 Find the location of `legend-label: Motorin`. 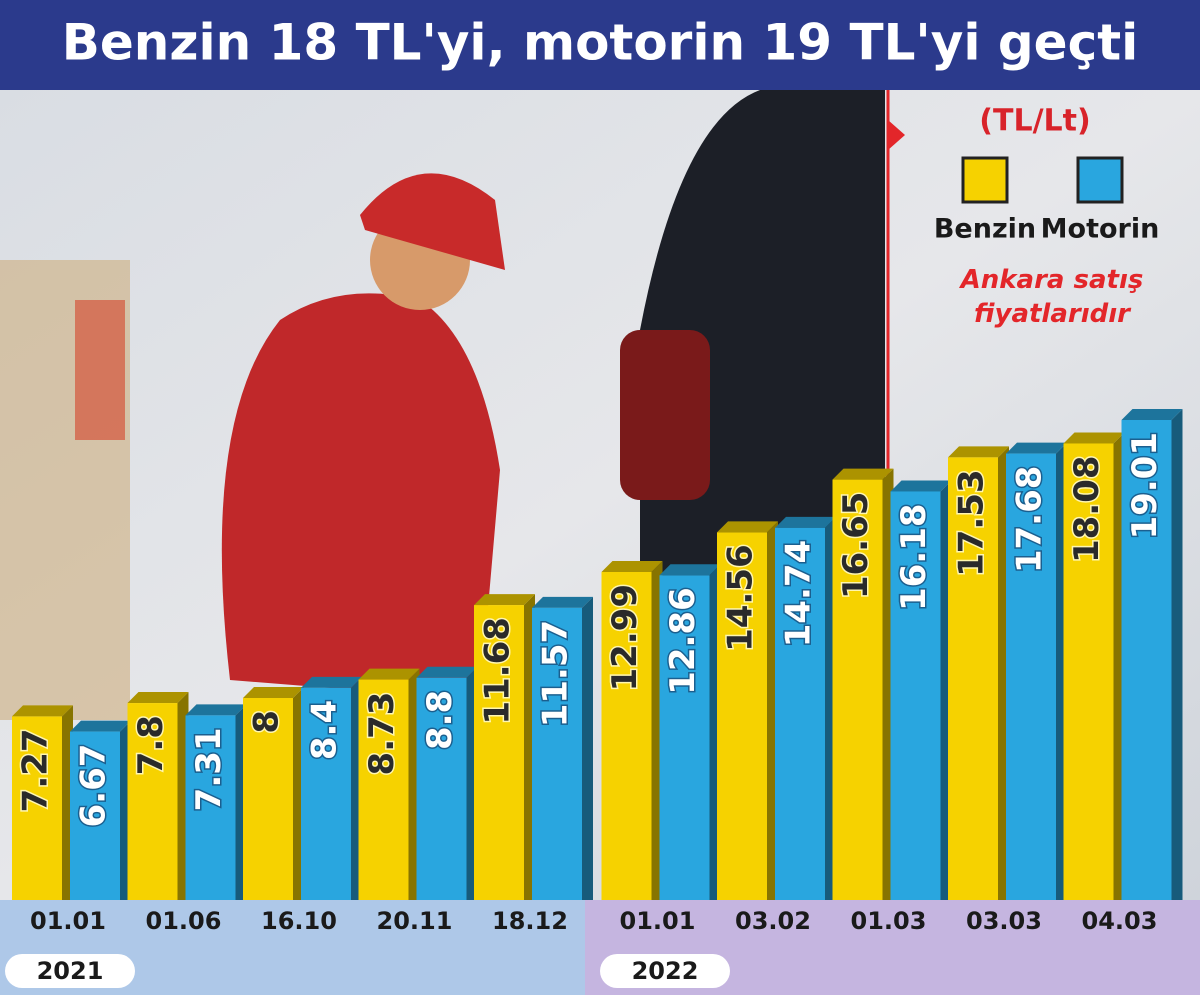

legend-label: Motorin is located at coordinates (1100, 229).